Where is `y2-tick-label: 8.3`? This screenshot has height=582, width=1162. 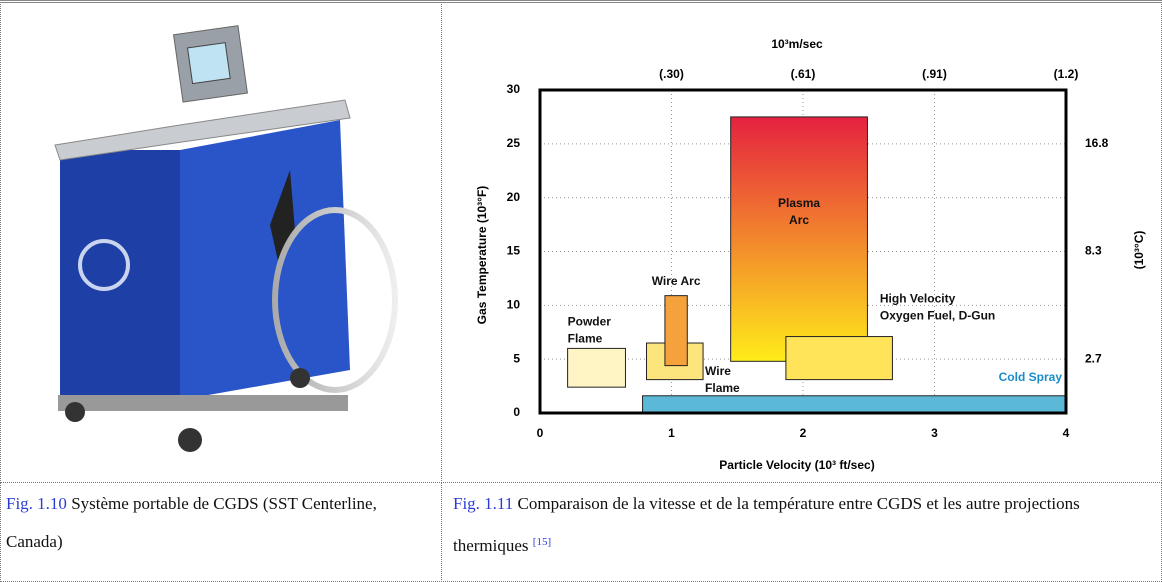 y2-tick-label: 8.3 is located at coordinates (1093, 251).